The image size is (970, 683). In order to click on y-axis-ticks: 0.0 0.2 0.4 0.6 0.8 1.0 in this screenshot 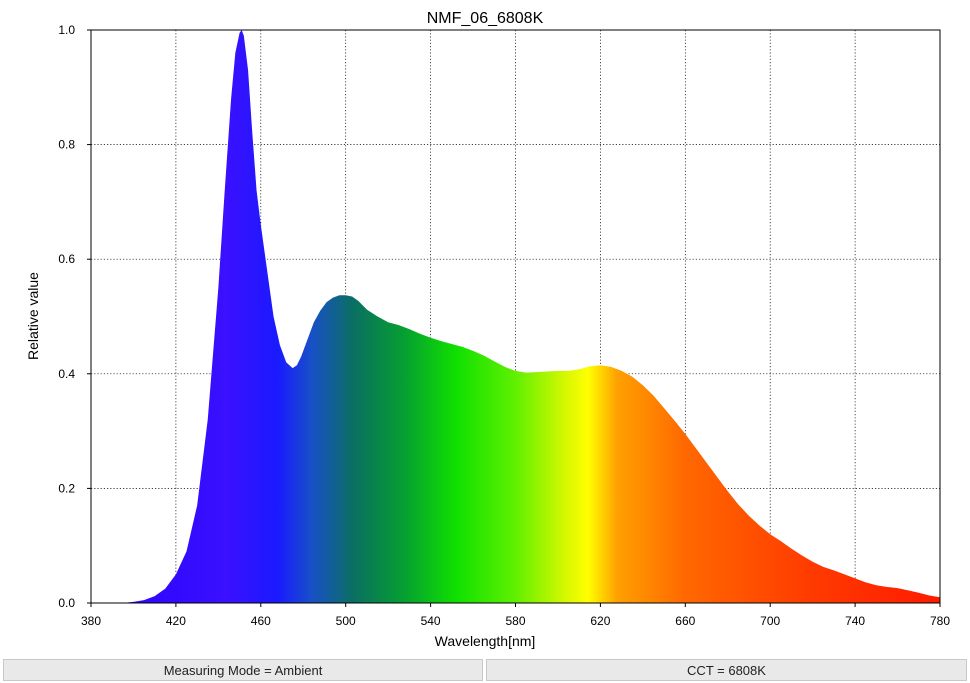, I will do `click(74, 316)`.